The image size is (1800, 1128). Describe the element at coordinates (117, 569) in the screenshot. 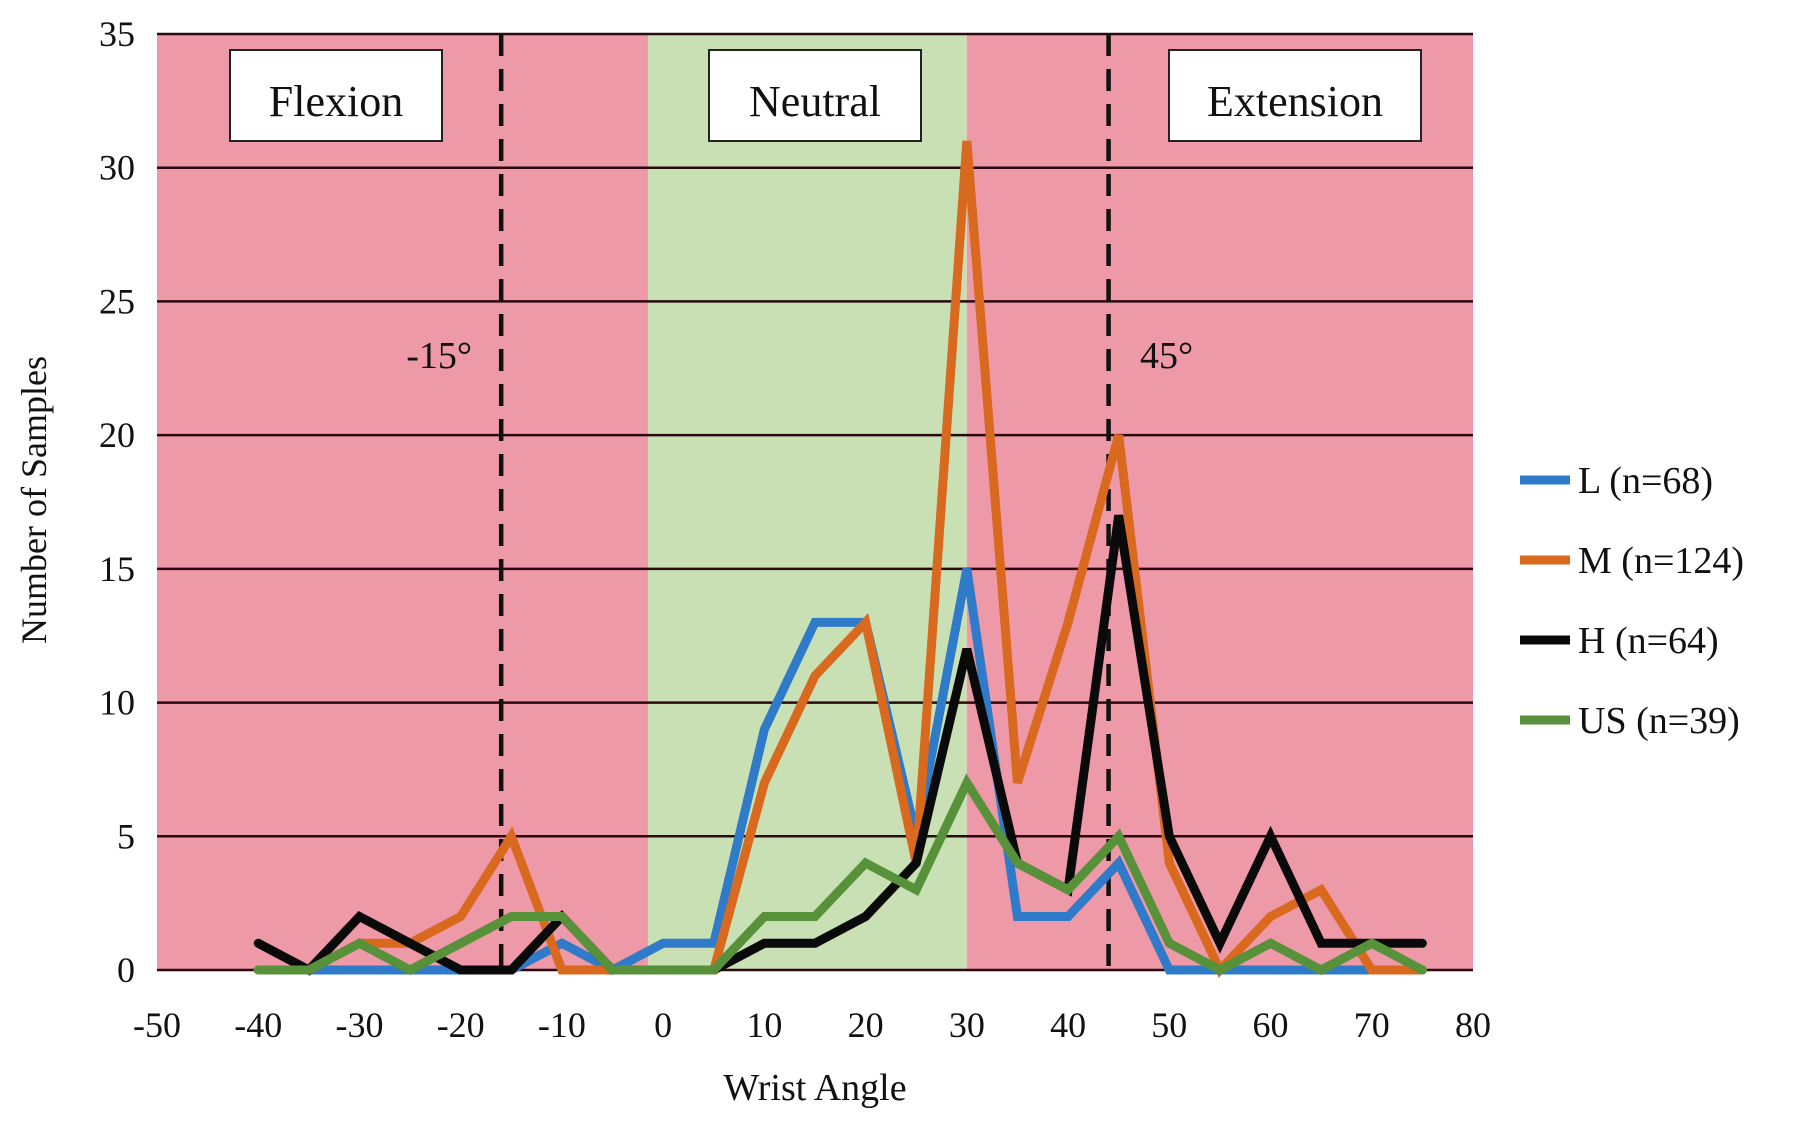

I see `y-tick-label: 15` at that location.